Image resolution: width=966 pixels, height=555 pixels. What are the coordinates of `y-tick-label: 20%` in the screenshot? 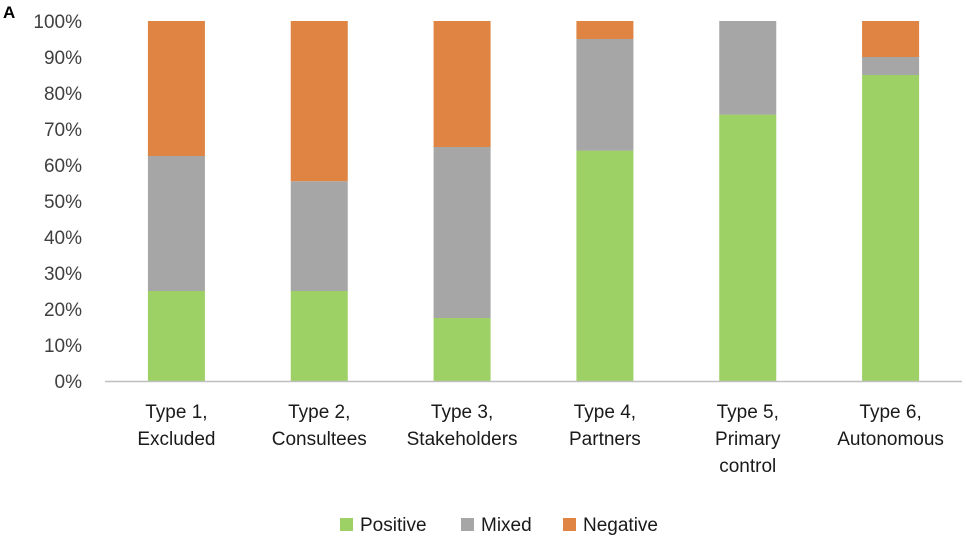 It's located at (63, 310).